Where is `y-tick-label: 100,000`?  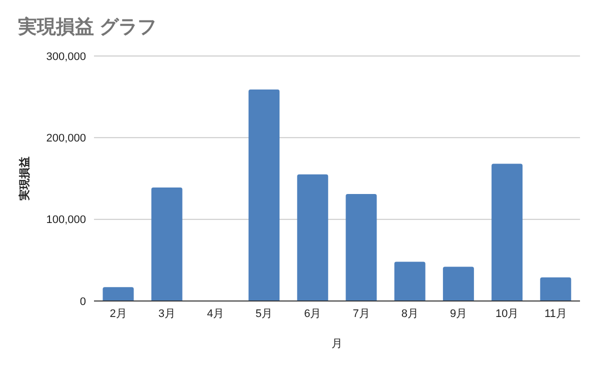
y-tick-label: 100,000 is located at coordinates (66, 220).